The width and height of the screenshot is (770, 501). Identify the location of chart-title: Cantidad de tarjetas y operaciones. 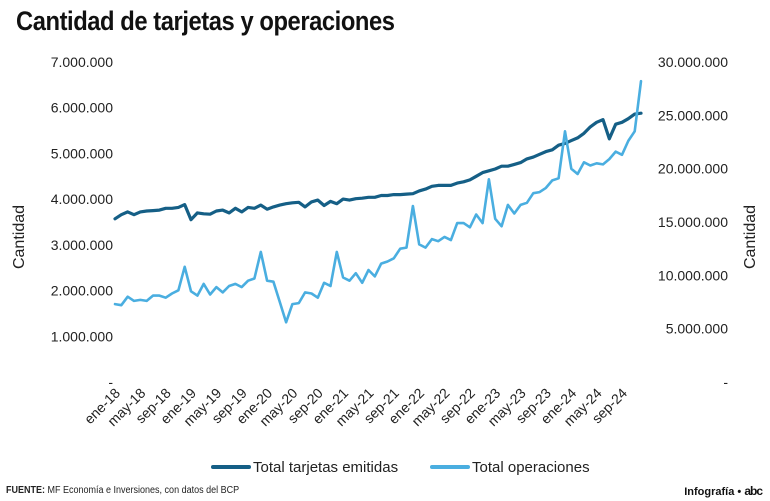
(205, 21).